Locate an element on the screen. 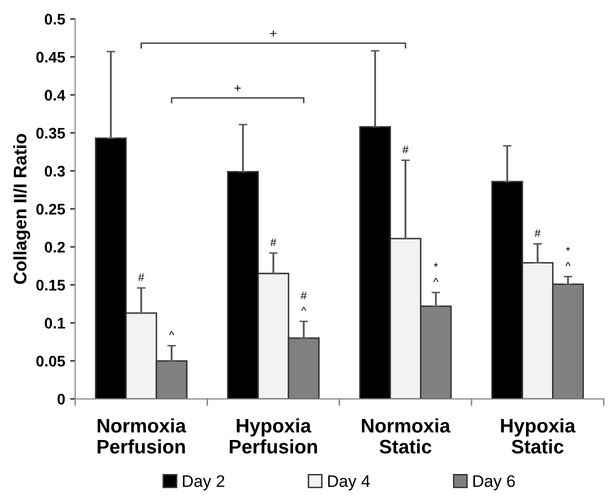 Image resolution: width=611 pixels, height=498 pixels. y-axis-title: Collagen II/I Ratio is located at coordinates (21, 209).